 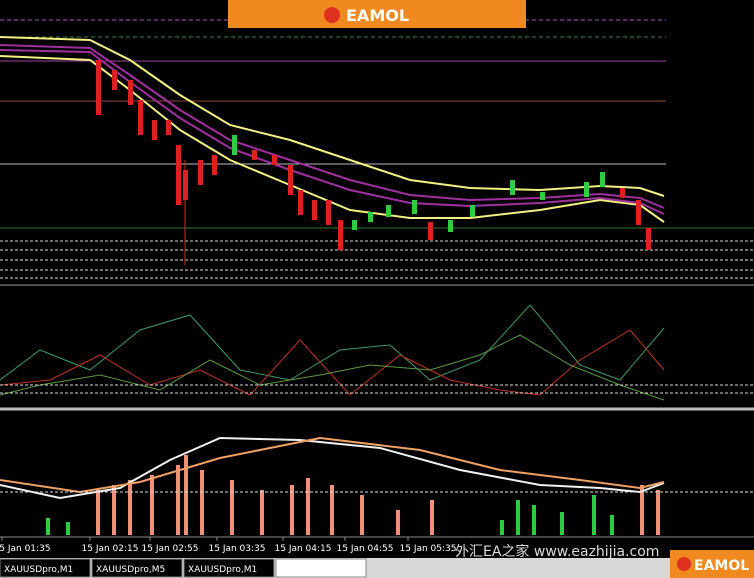 What do you see at coordinates (110, 549) in the screenshot?
I see `time-label: 15 Jan 02:15` at bounding box center [110, 549].